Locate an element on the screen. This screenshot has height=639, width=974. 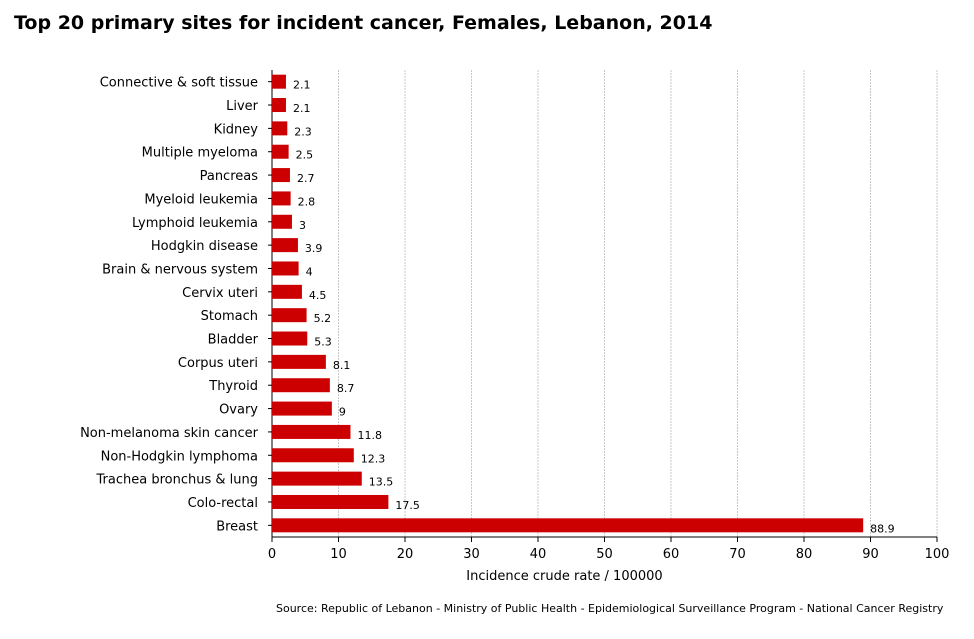
data-label: 2.7 is located at coordinates (306, 178).